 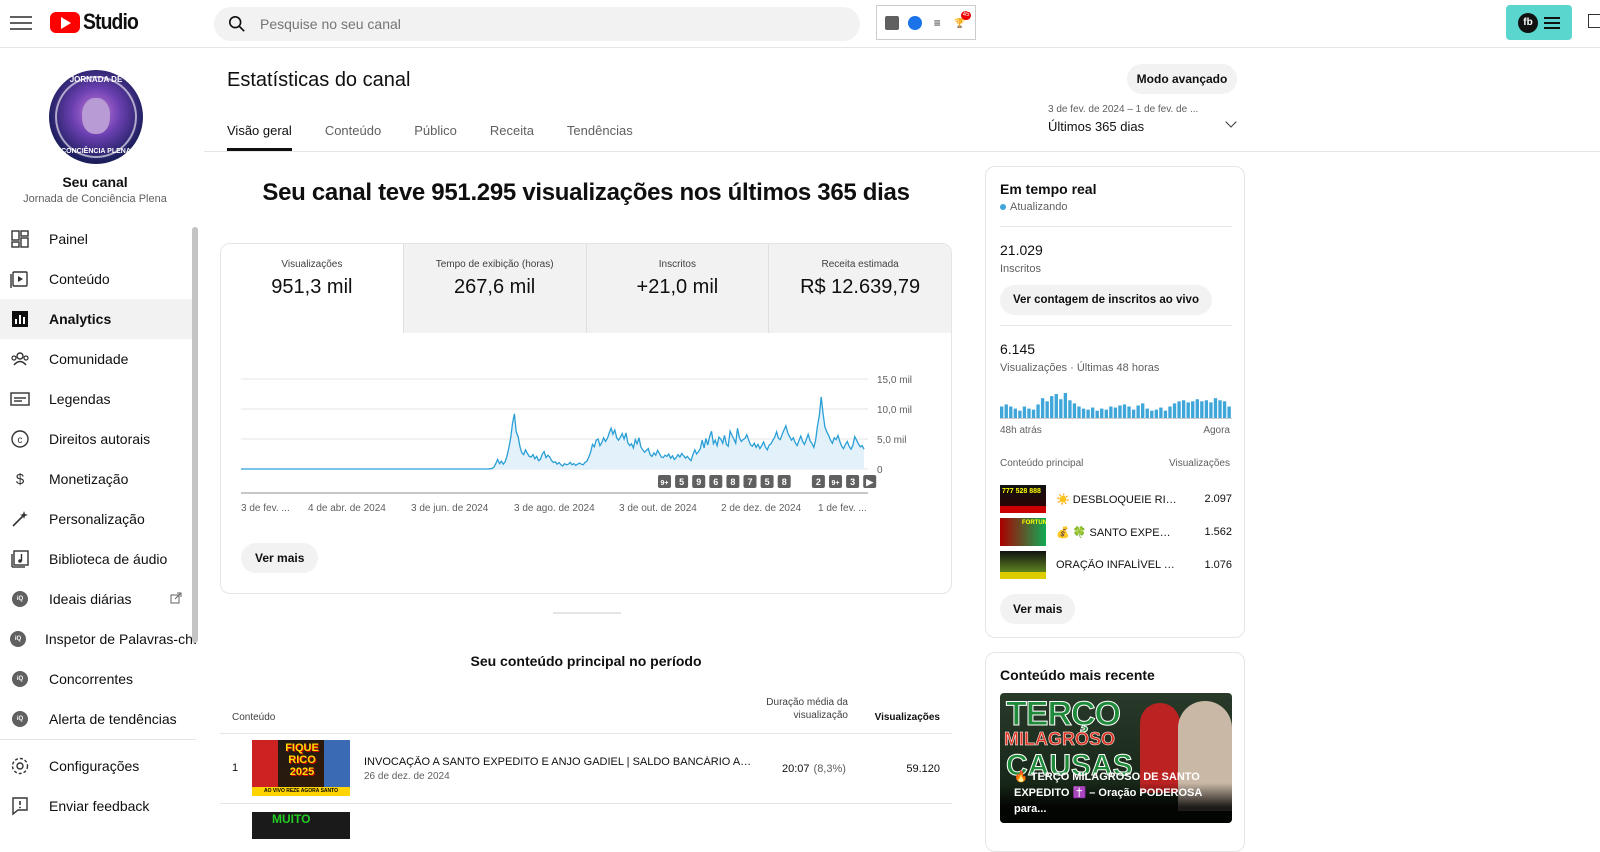 I want to click on advanced-mode-button: Modo avançado, so click(x=1182, y=79).